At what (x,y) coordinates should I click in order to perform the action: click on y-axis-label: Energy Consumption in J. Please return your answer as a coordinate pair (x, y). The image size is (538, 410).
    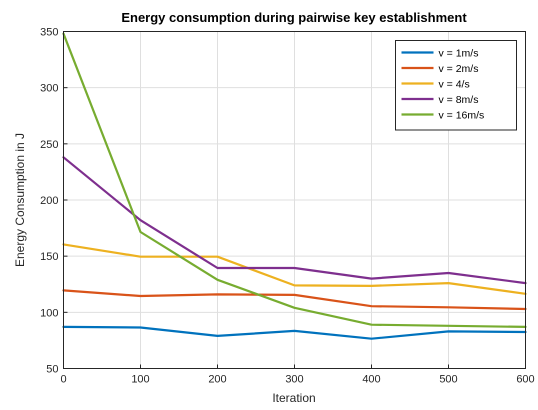
    Looking at the image, I should click on (20, 200).